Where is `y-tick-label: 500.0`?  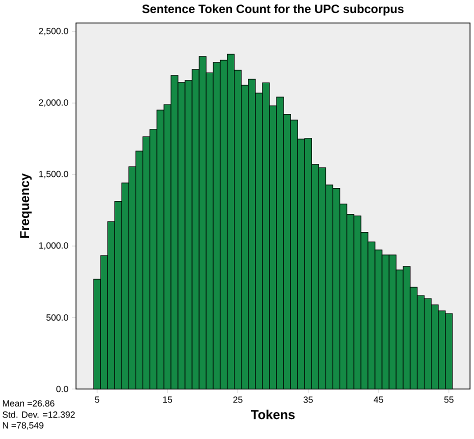 y-tick-label: 500.0 is located at coordinates (57, 317).